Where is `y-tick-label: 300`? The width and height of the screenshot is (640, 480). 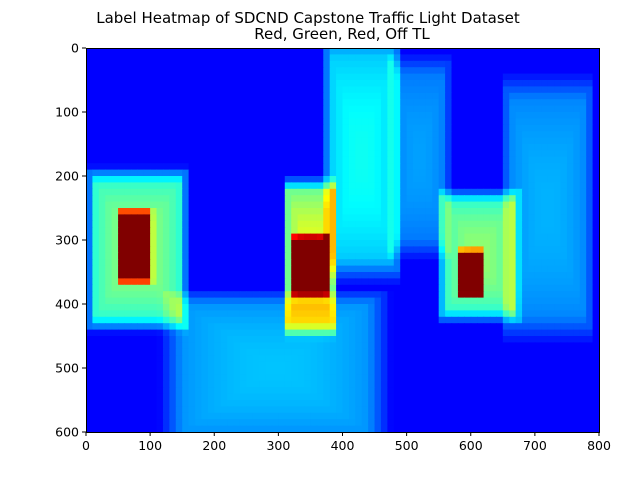 y-tick-label: 300 is located at coordinates (67, 240).